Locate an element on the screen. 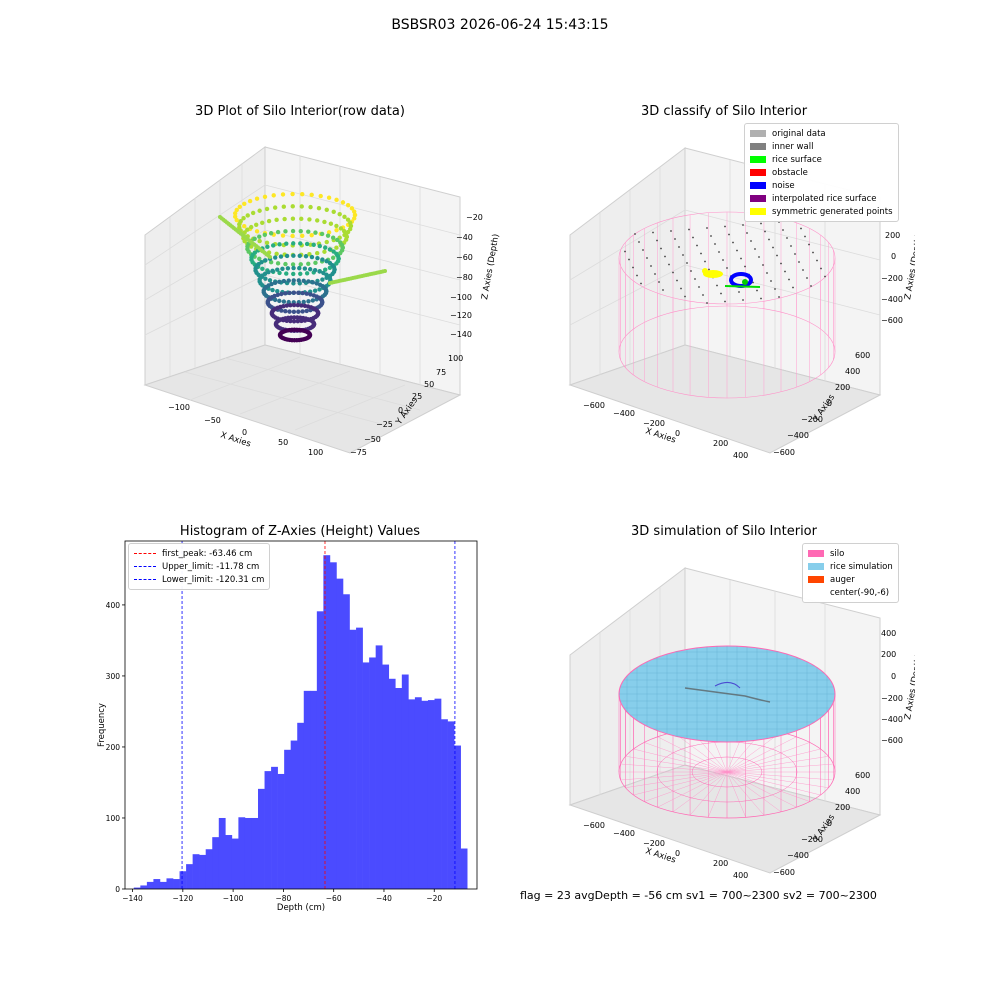  panel1-xlabel: X Axies is located at coordinates (235, 439).